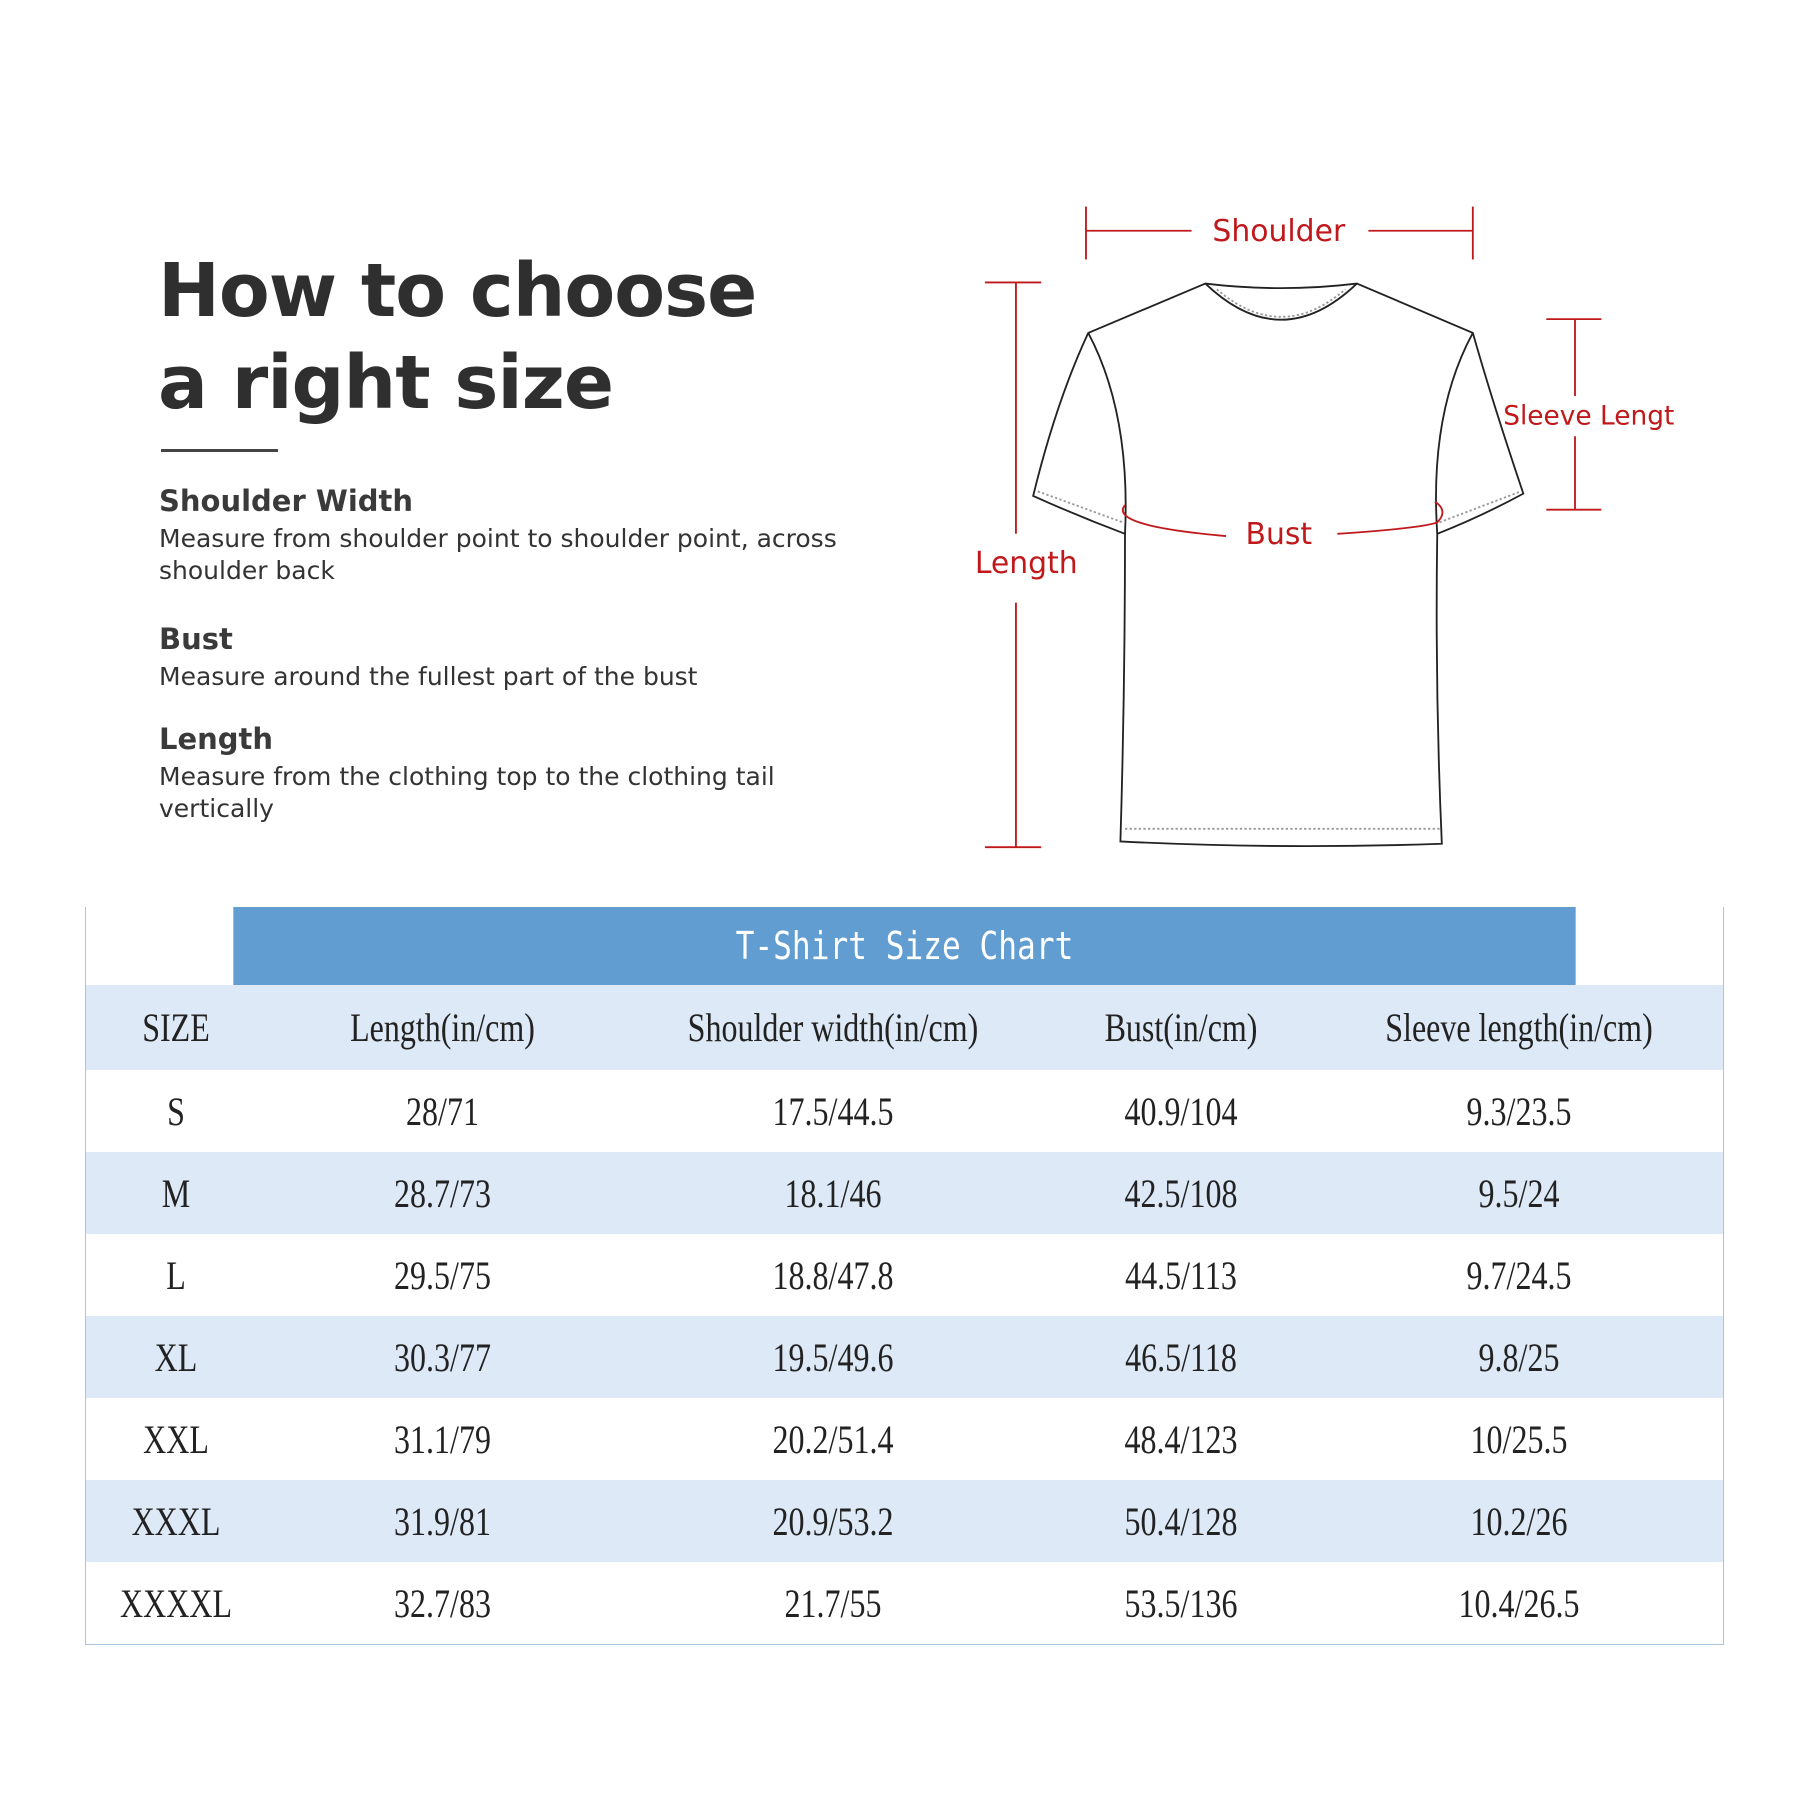 This screenshot has width=1800, height=1800. I want to click on table-row: XXXL 31.9/81 20.9/53.2 50.4/128 10.2/26, so click(904, 1521).